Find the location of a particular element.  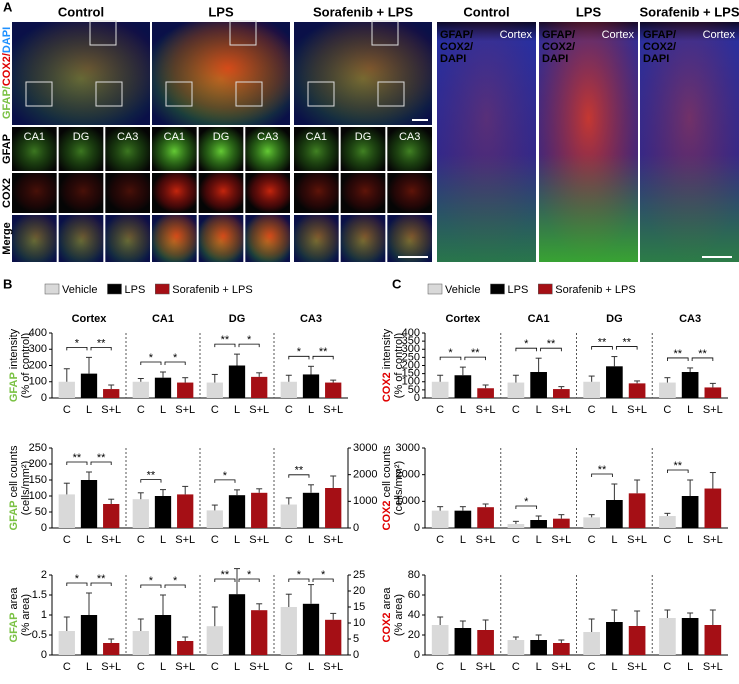

y-axis-unit: (% area) is located at coordinates (26, 615).